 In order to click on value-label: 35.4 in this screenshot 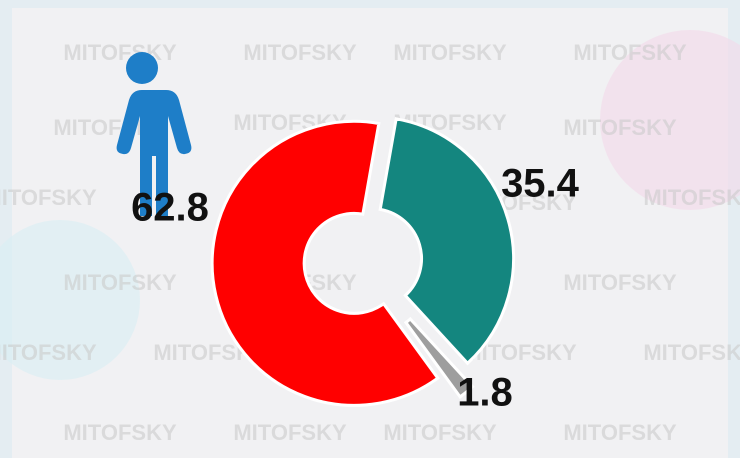, I will do `click(540, 184)`.